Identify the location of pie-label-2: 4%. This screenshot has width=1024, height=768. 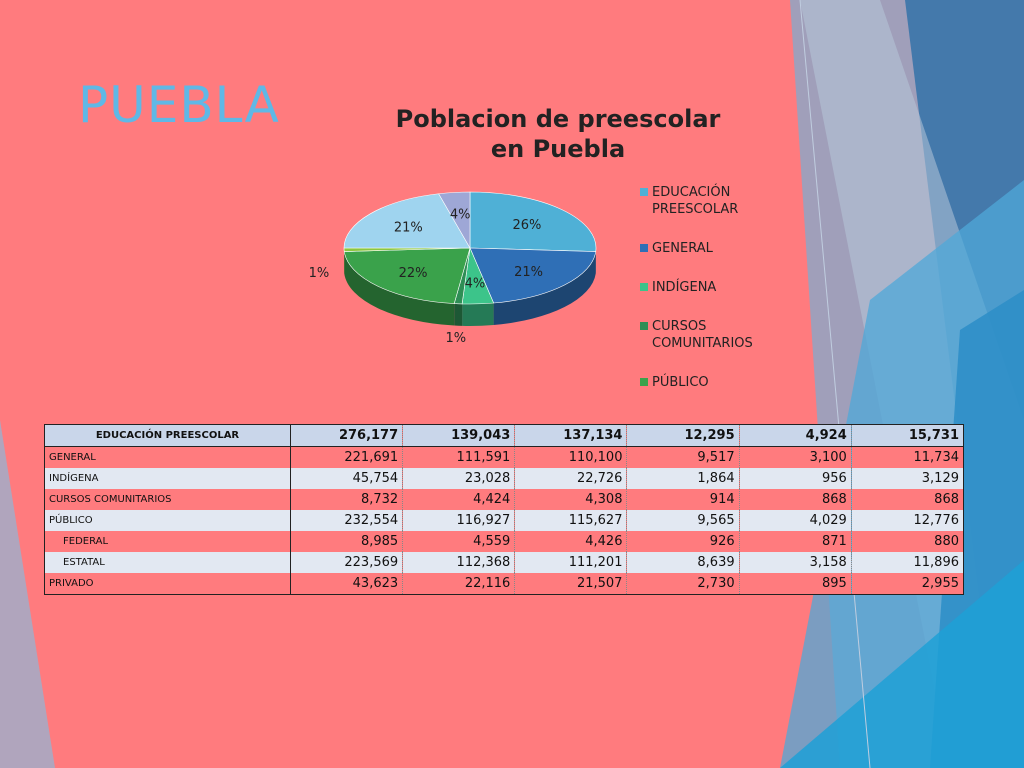
(475, 284).